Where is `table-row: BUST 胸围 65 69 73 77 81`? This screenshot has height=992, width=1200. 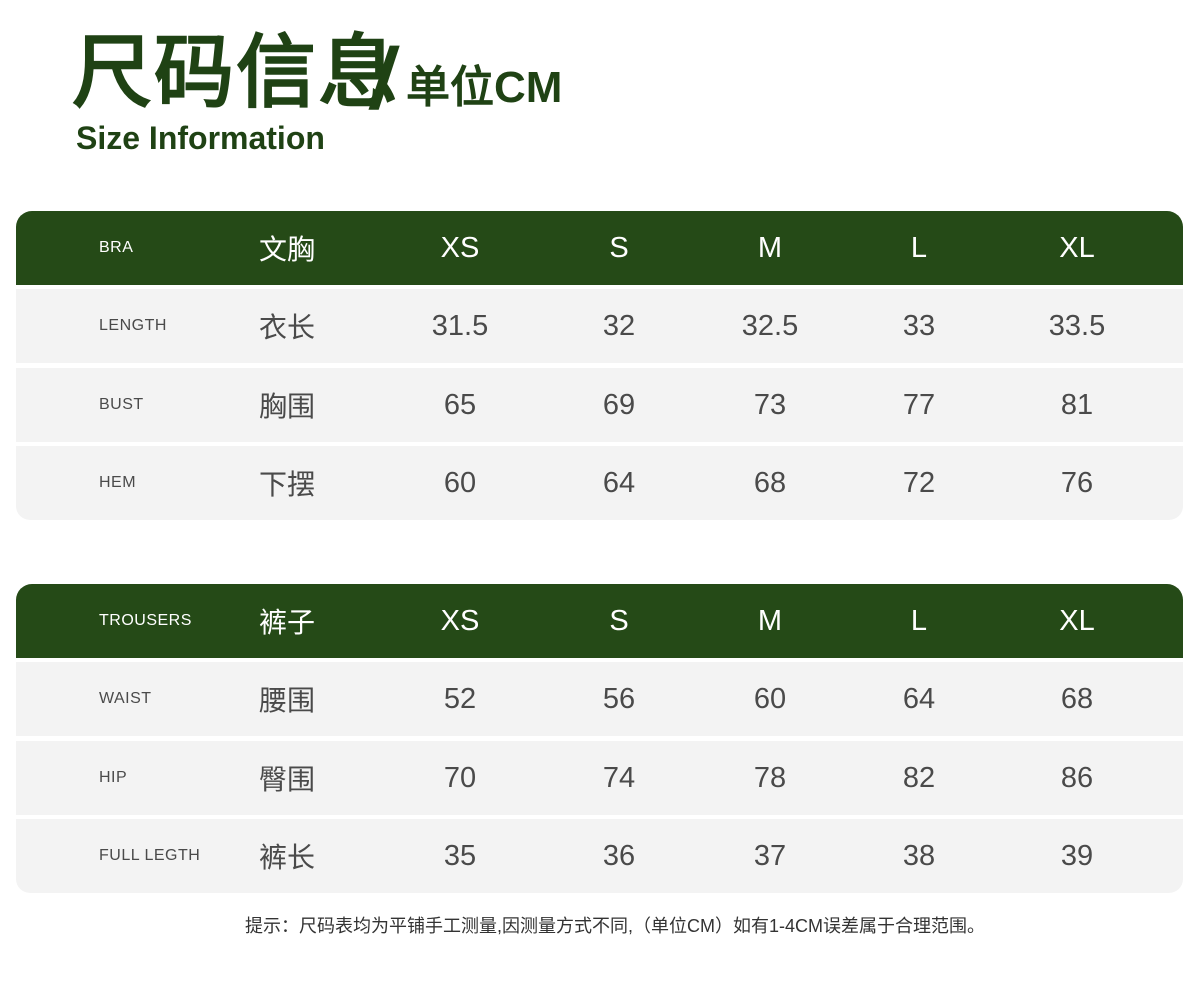 table-row: BUST 胸围 65 69 73 77 81 is located at coordinates (599, 405).